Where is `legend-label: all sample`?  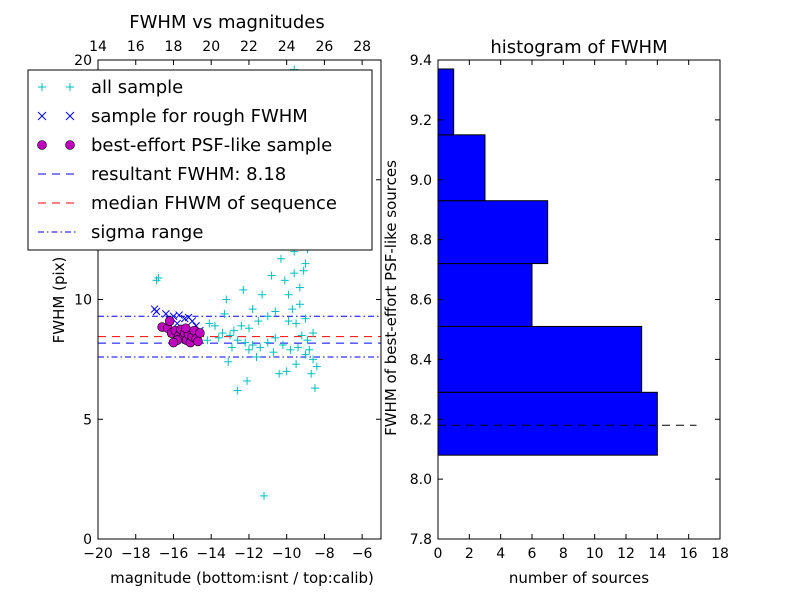 legend-label: all sample is located at coordinates (137, 87).